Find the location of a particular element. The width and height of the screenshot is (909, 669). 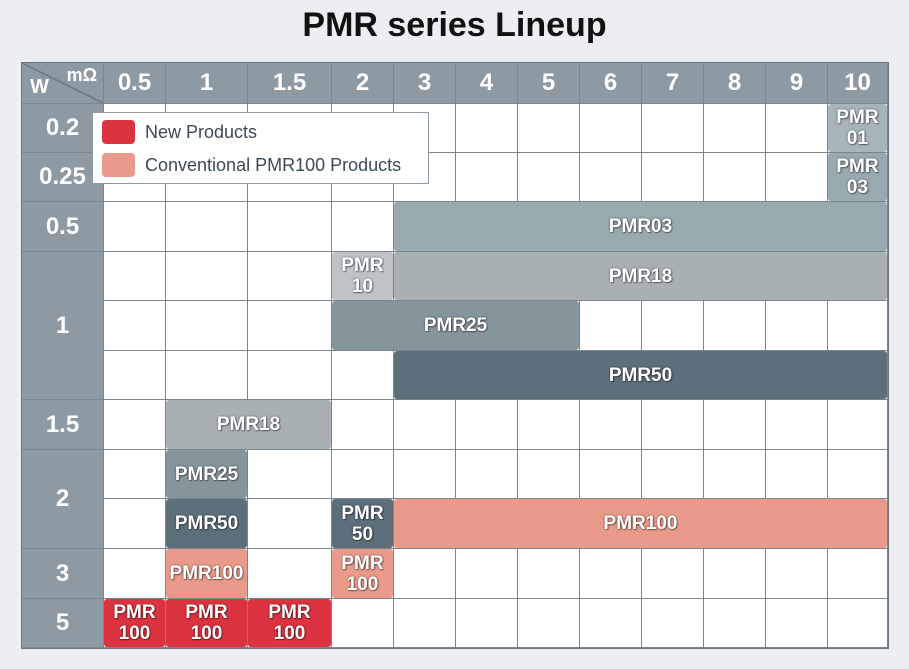

row-header-1.5: 1.5 is located at coordinates (62, 424).